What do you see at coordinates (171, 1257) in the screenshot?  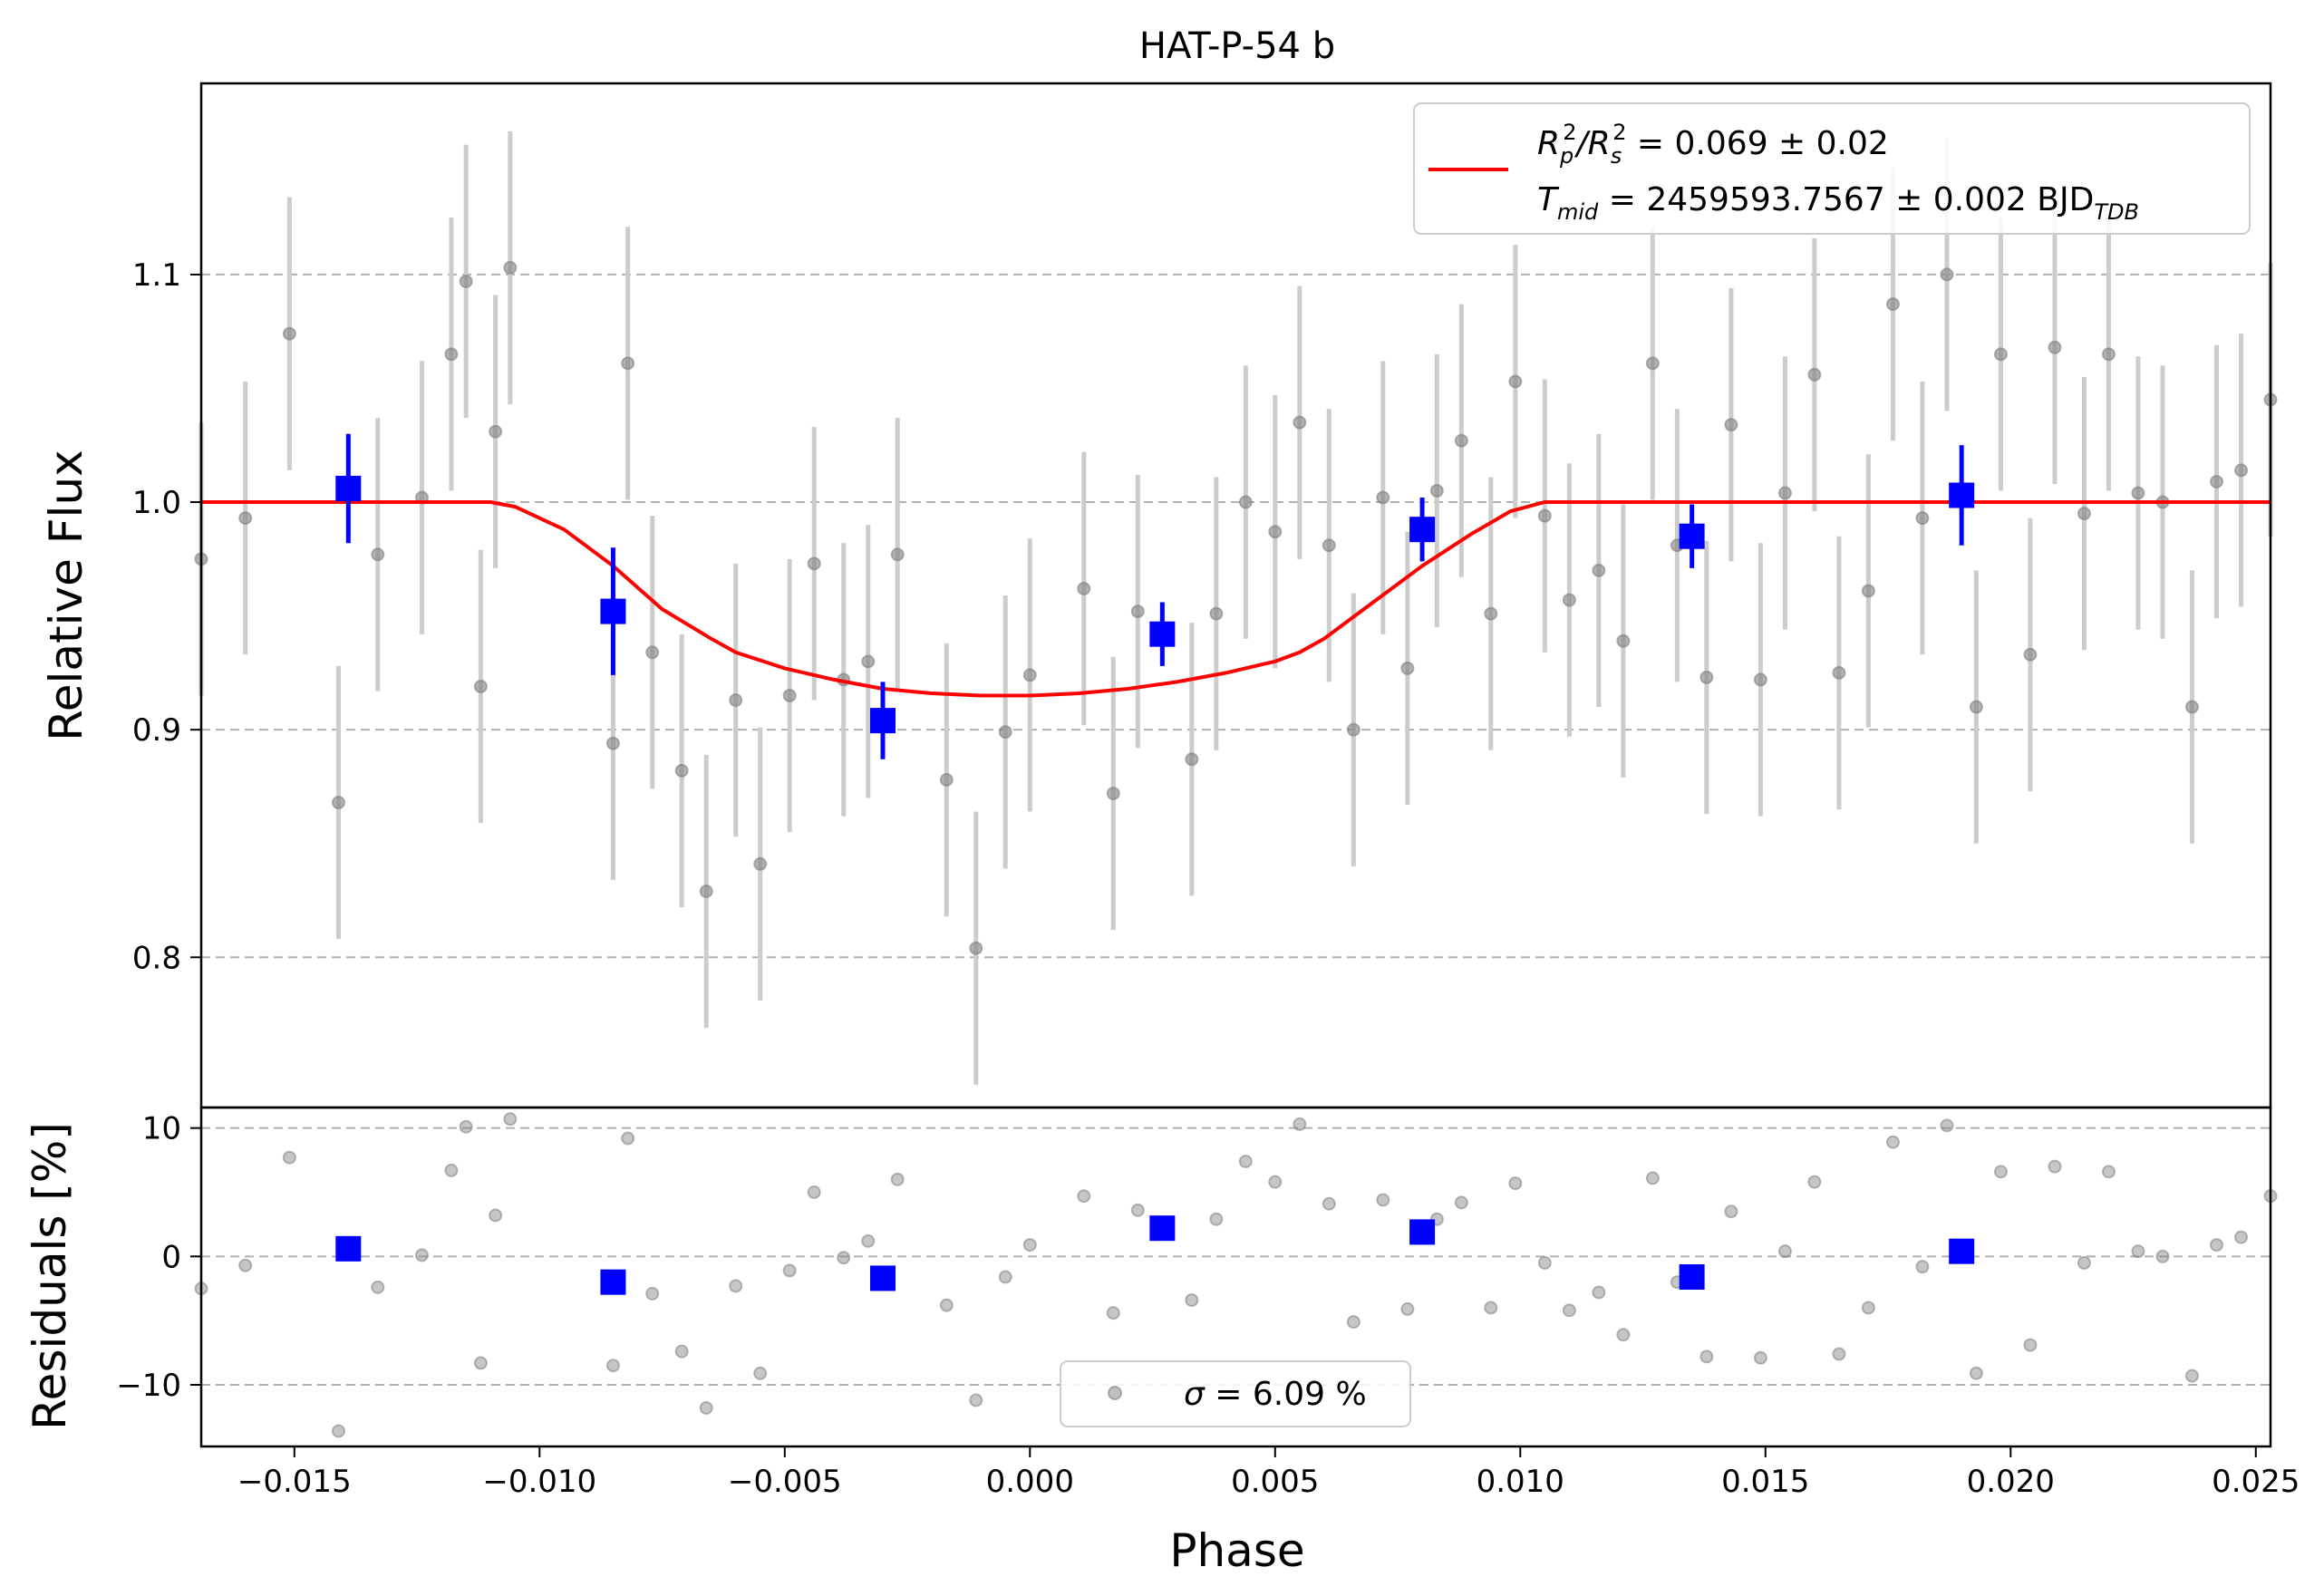 I see `residuals-y-tick-label: 0` at bounding box center [171, 1257].